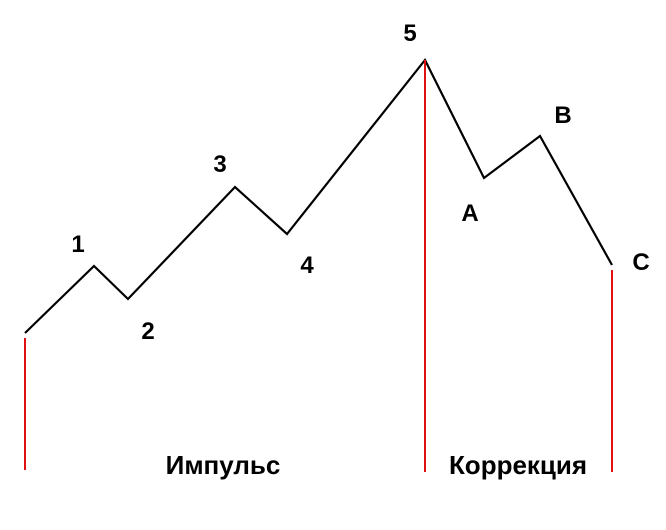  I want to click on wave-label-5: 5, so click(409, 33).